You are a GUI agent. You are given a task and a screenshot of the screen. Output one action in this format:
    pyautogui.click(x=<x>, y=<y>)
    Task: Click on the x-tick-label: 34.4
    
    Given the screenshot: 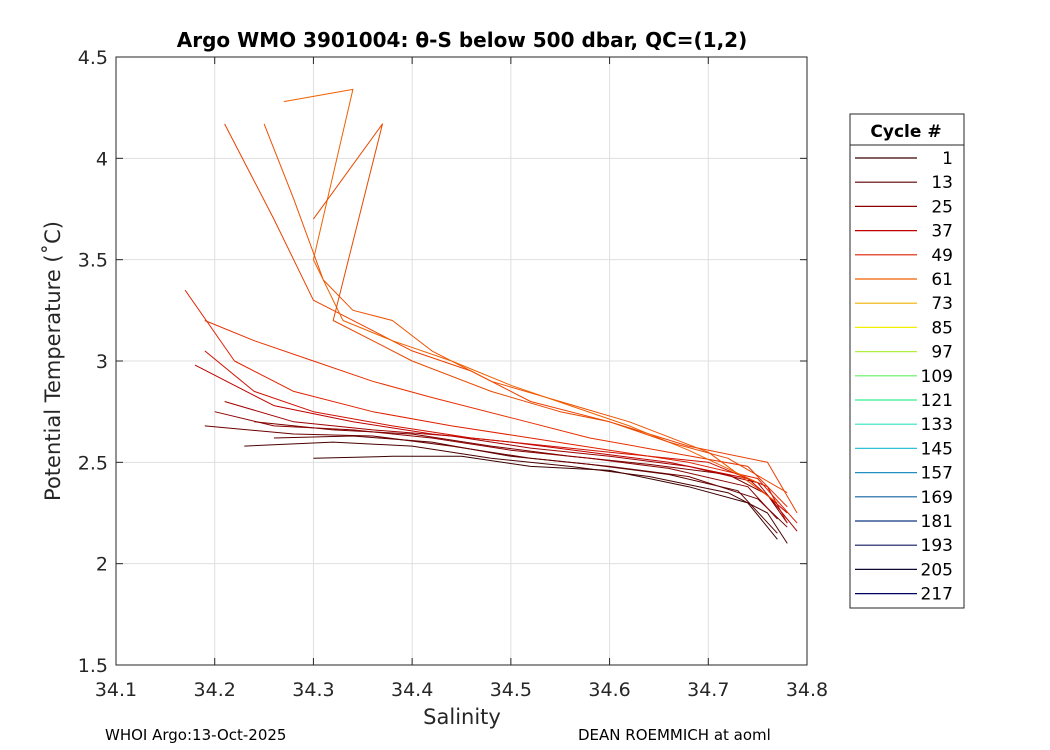 What is the action you would take?
    pyautogui.click(x=412, y=690)
    